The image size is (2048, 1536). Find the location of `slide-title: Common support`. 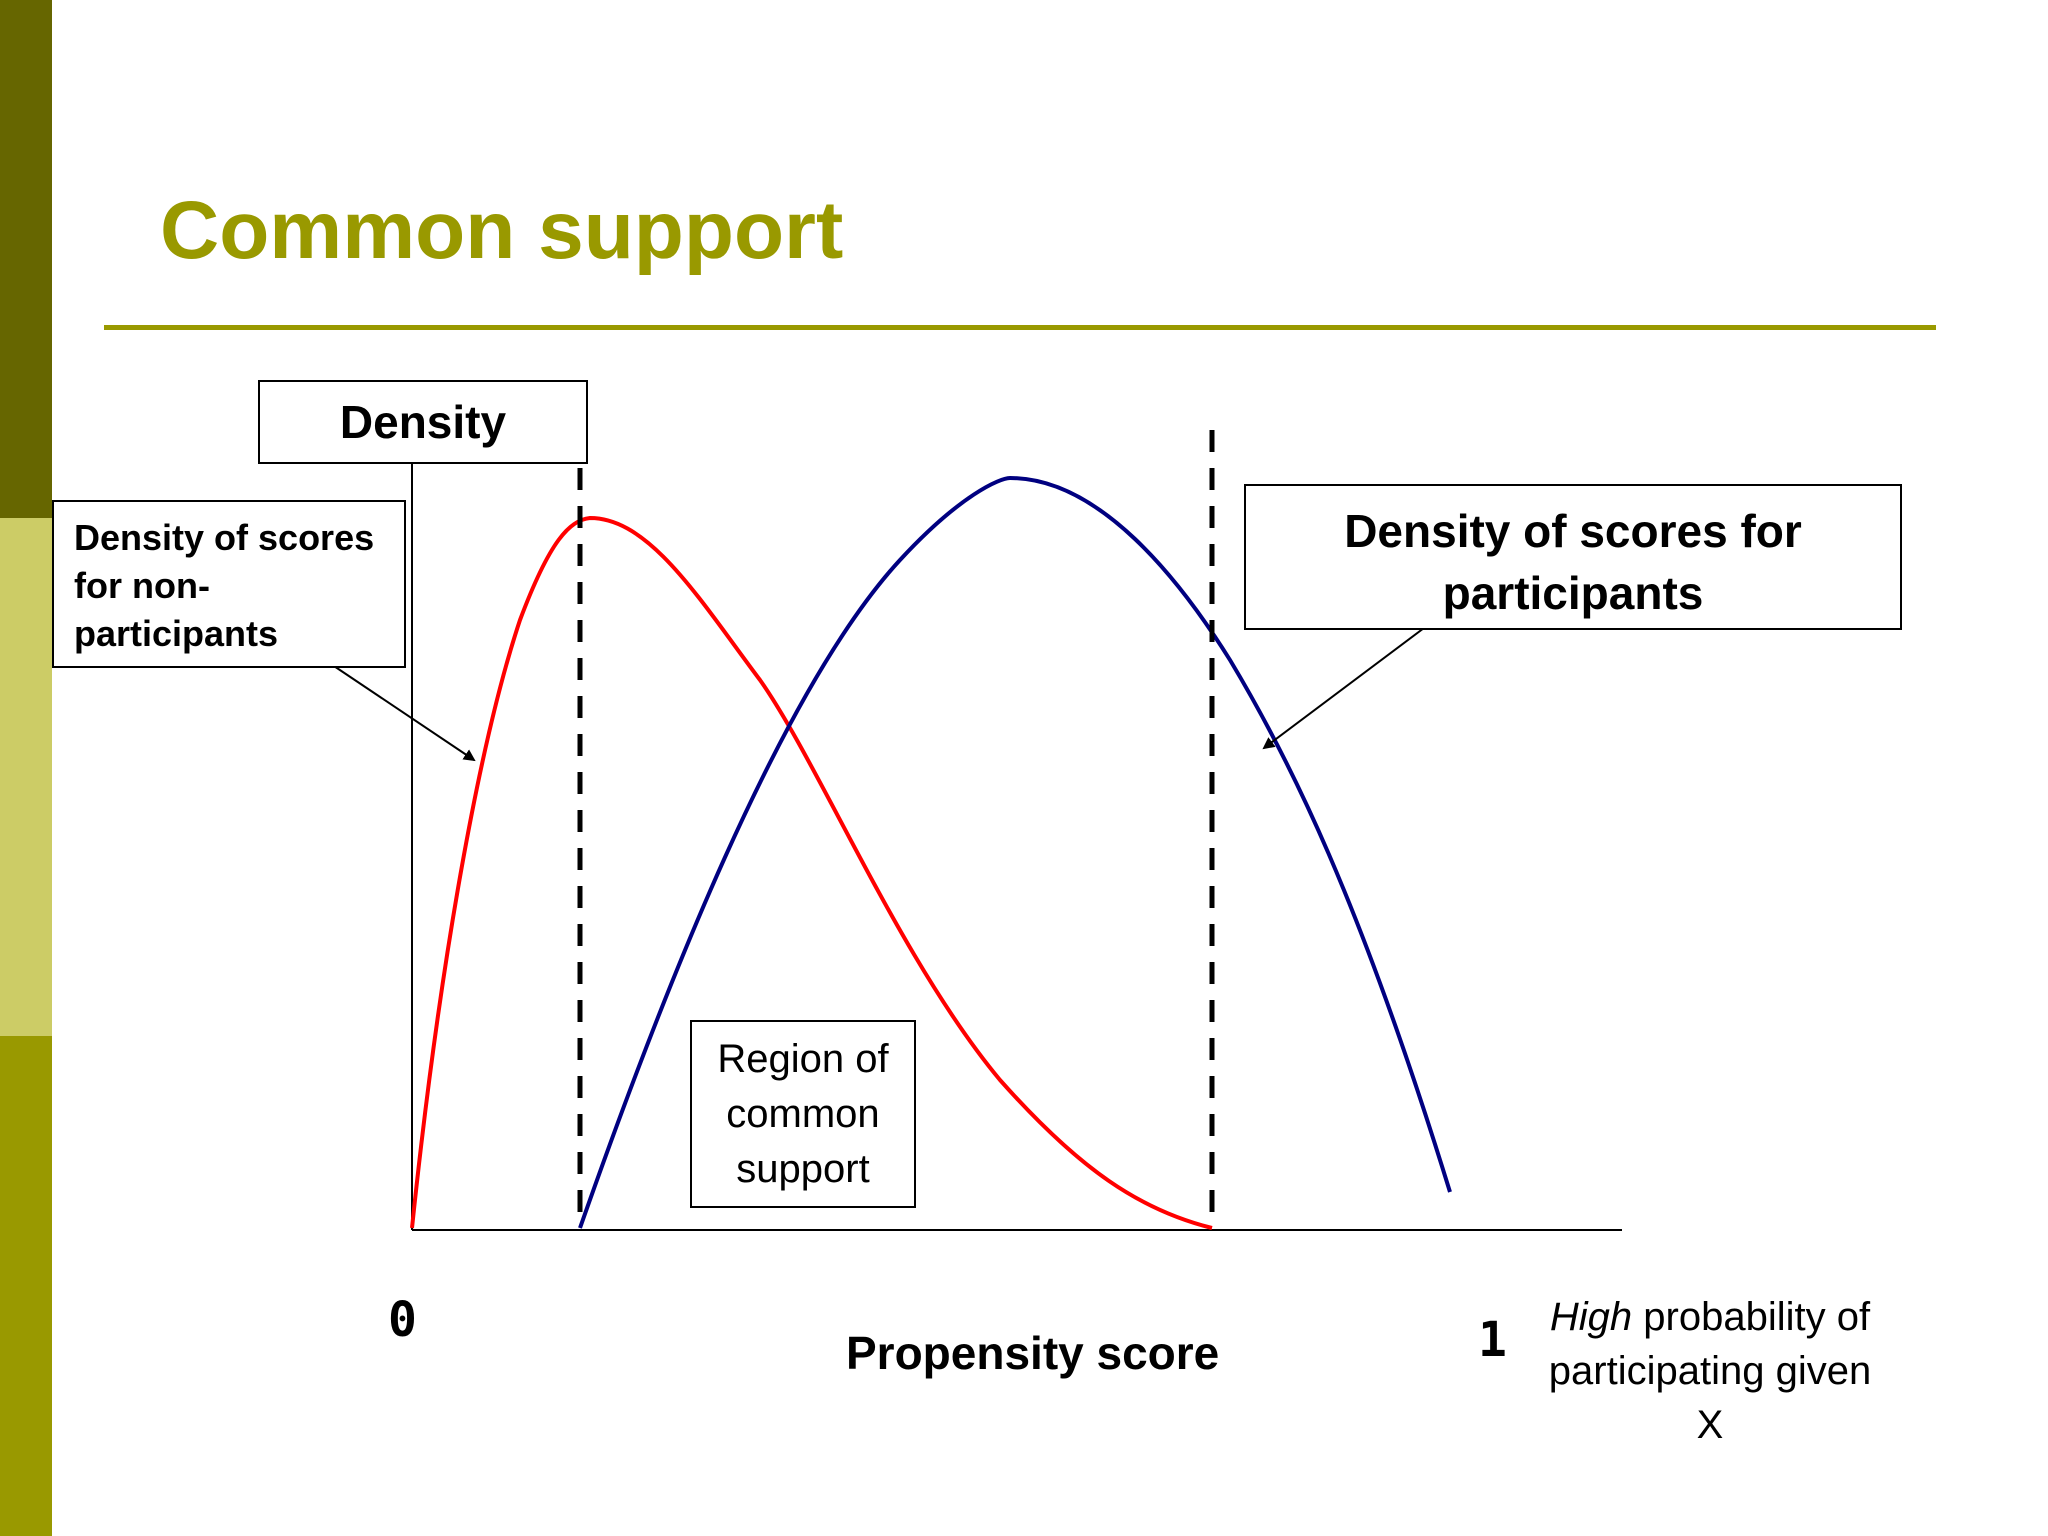

slide-title: Common support is located at coordinates (502, 230).